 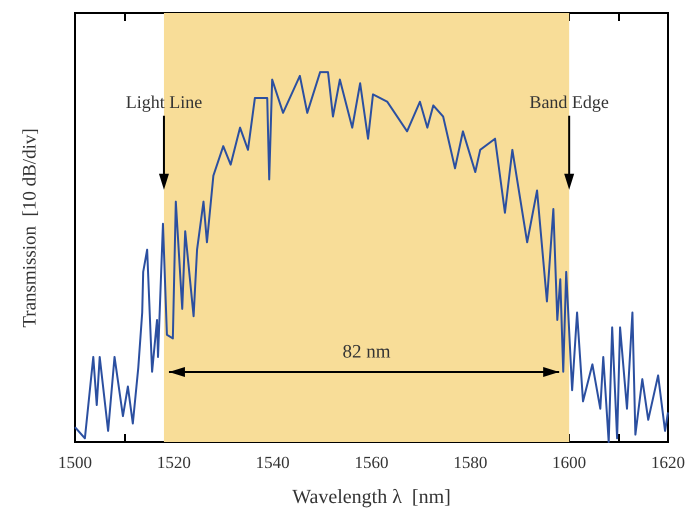 I want to click on x-axis-title: Wavelength λ [nm], so click(x=371, y=497).